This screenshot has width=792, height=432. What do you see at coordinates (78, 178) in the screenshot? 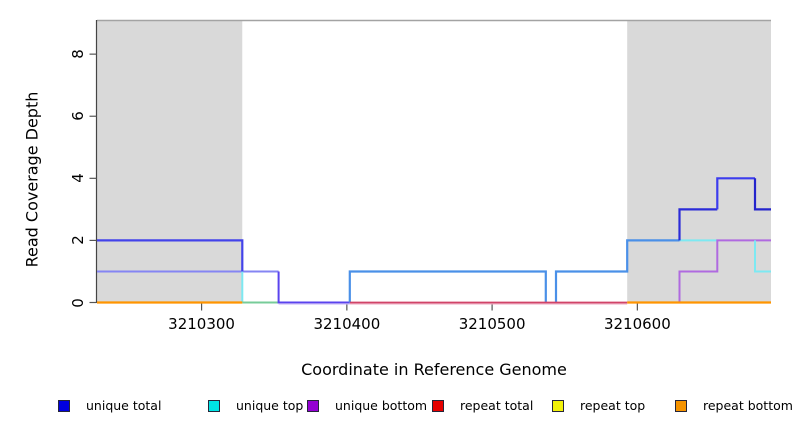
I see `y-tick-label: 4` at bounding box center [78, 178].